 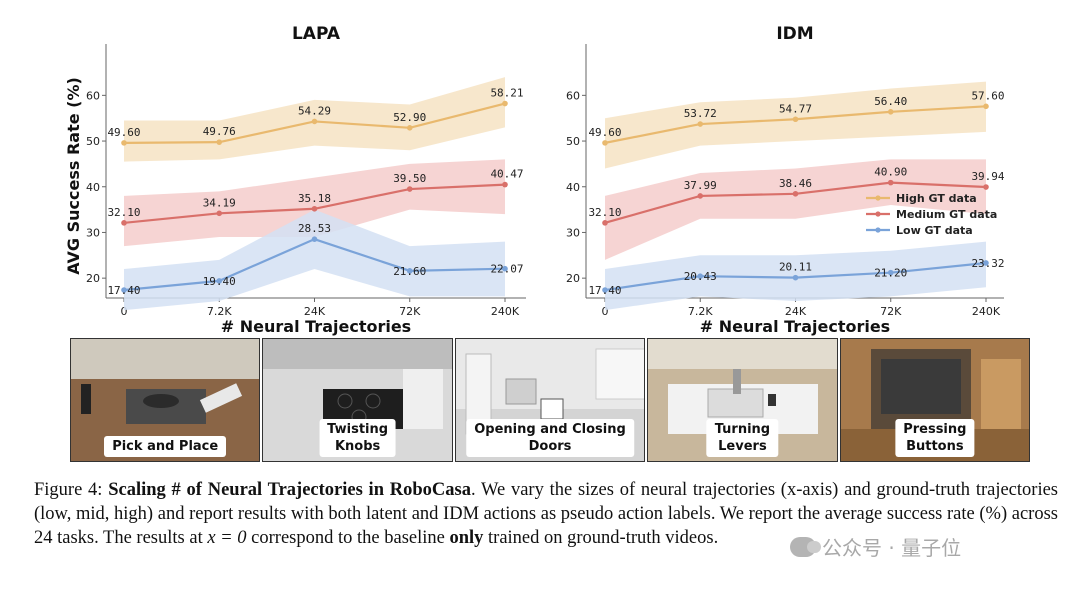 I want to click on task-tile-pressing-buttons: Pressing Buttons, so click(x=935, y=400).